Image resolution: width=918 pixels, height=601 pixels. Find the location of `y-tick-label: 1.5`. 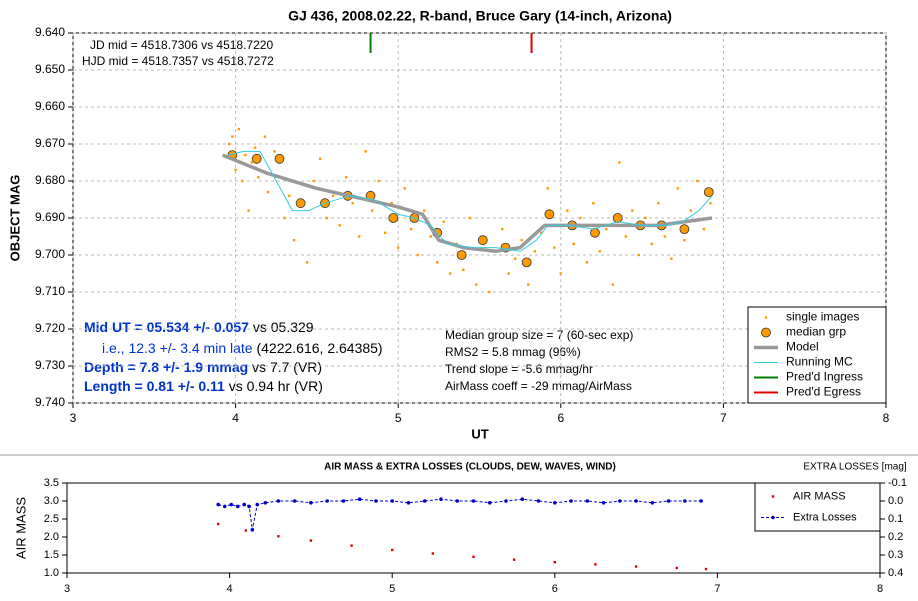

y-tick-label: 1.5 is located at coordinates (51, 555).